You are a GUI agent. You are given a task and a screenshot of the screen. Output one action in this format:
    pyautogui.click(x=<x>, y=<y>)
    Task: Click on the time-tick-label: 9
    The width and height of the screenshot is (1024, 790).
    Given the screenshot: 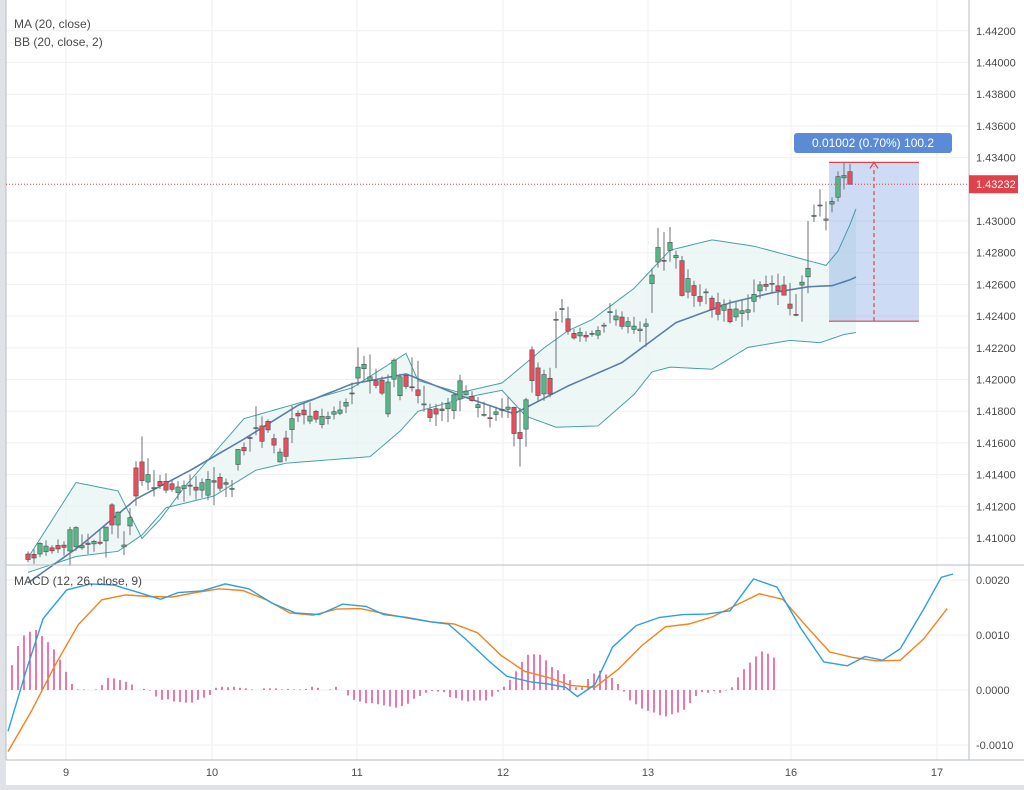 What is the action you would take?
    pyautogui.click(x=66, y=773)
    